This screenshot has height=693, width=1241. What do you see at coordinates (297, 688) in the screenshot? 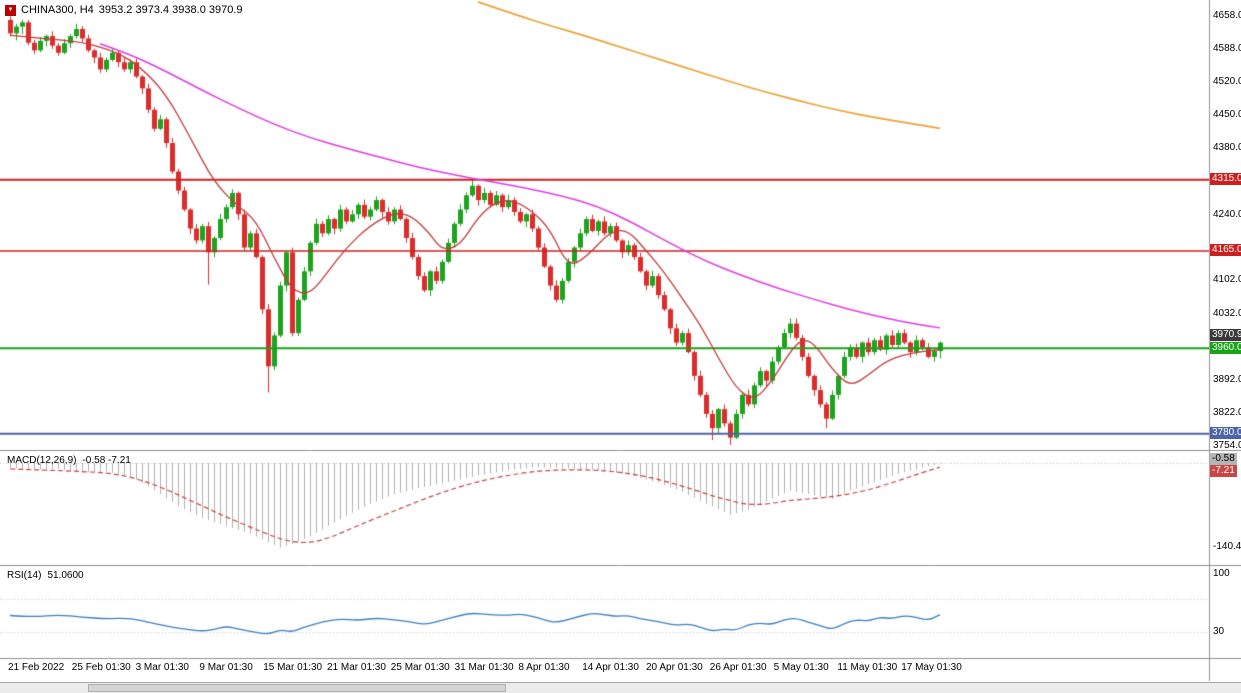
I see `scrollbar-thumb` at bounding box center [297, 688].